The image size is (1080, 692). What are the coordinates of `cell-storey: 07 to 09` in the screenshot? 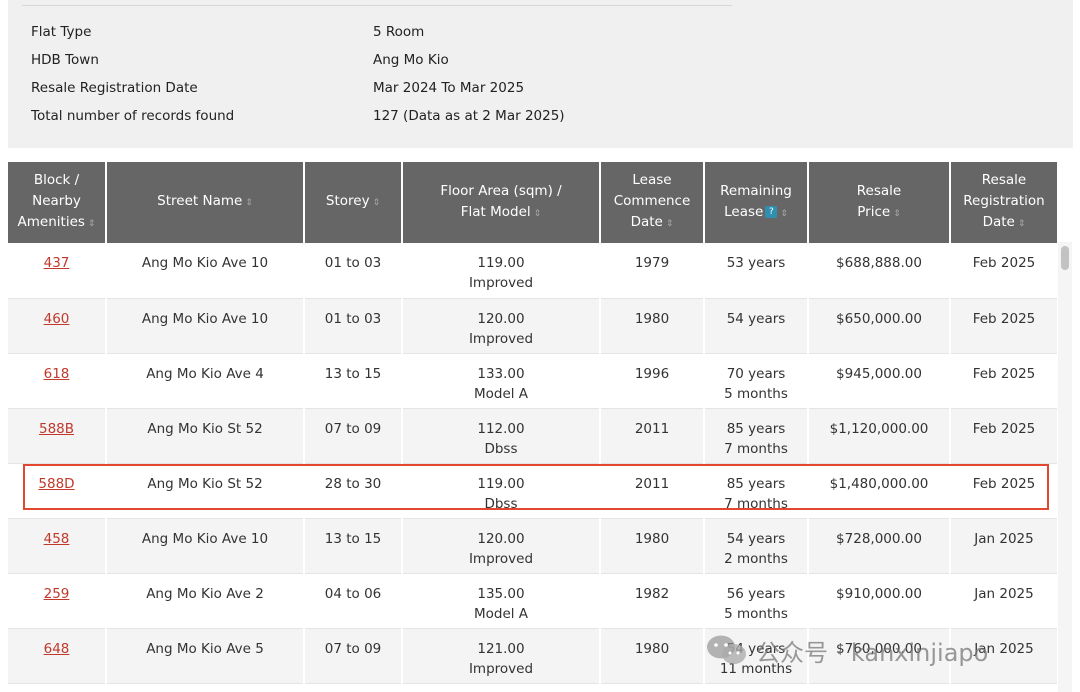 It's located at (352, 436).